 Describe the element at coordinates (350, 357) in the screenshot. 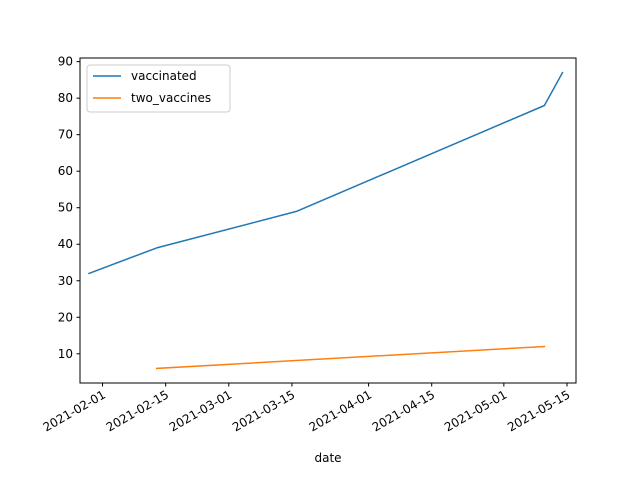

I see `series-line-two-vaccines` at that location.